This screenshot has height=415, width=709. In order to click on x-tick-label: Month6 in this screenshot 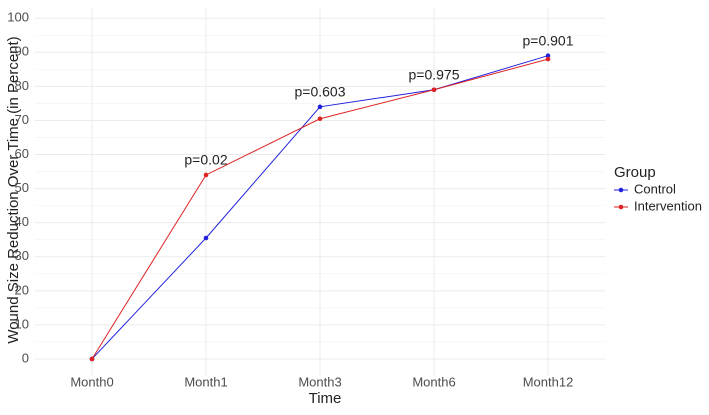, I will do `click(433, 381)`.